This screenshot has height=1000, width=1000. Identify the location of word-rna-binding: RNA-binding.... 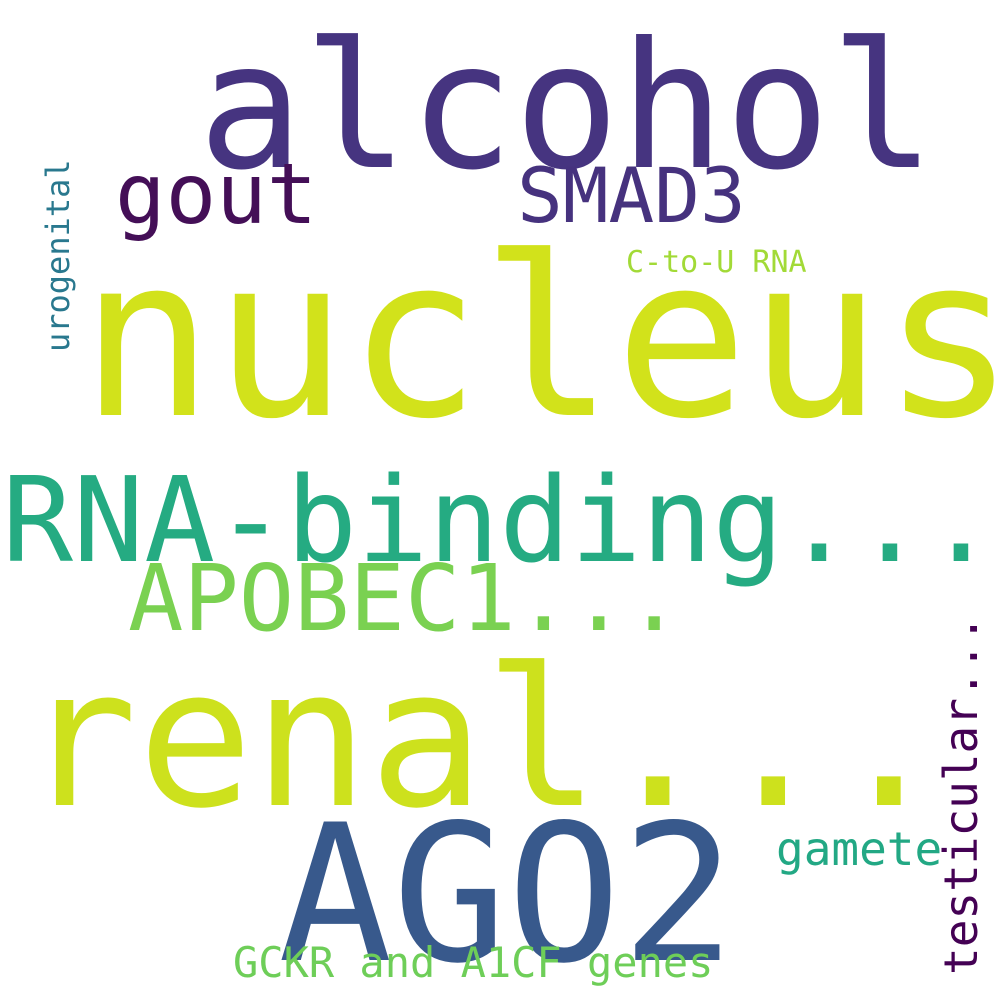
(499, 520).